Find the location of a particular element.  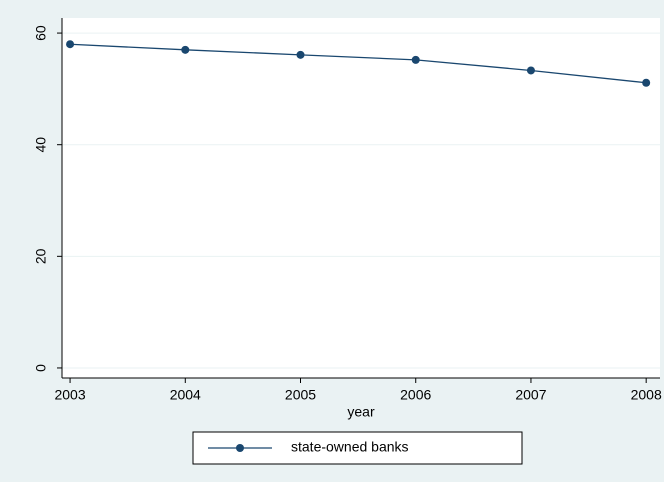

legend-marker is located at coordinates (240, 448).